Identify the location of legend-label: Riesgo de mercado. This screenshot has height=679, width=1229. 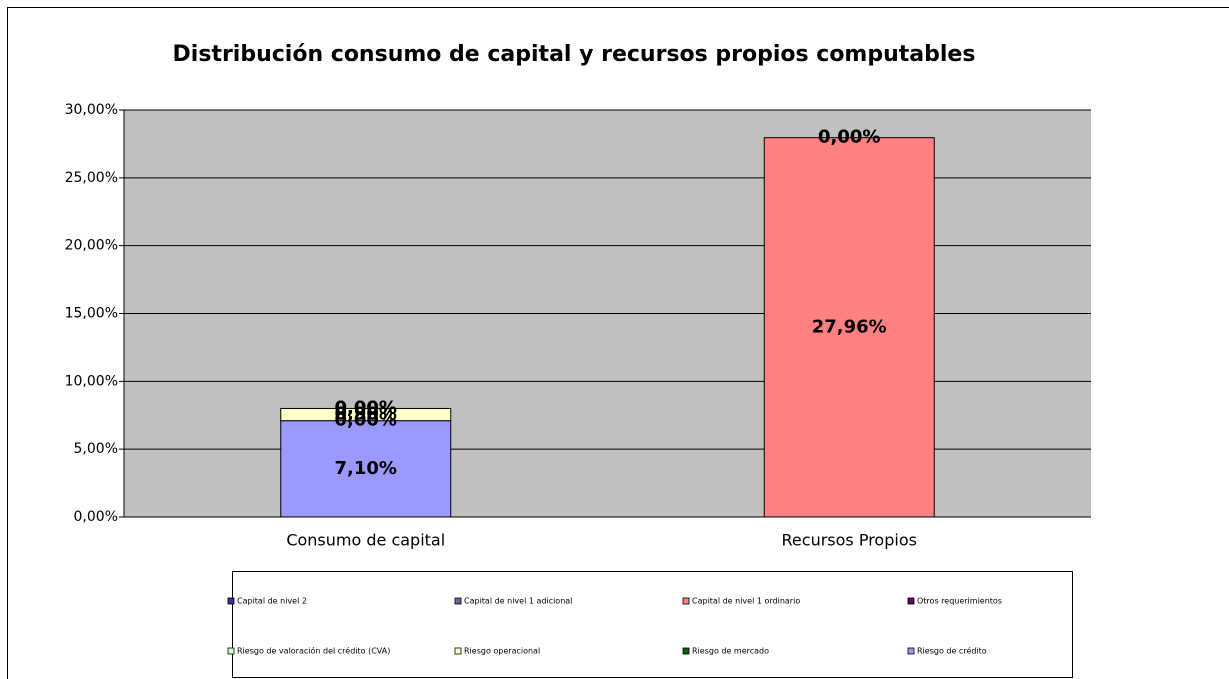
(730, 651).